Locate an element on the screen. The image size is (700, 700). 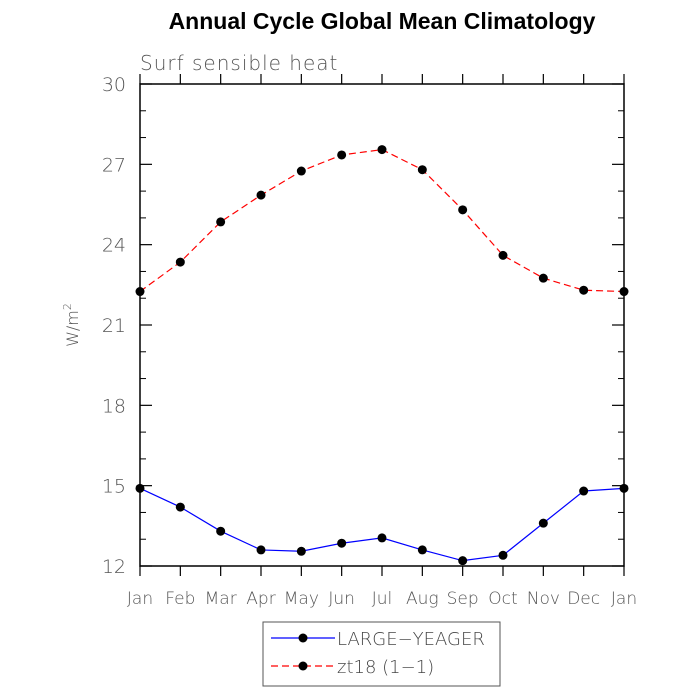
x-tick-label: Dec is located at coordinates (583, 599).